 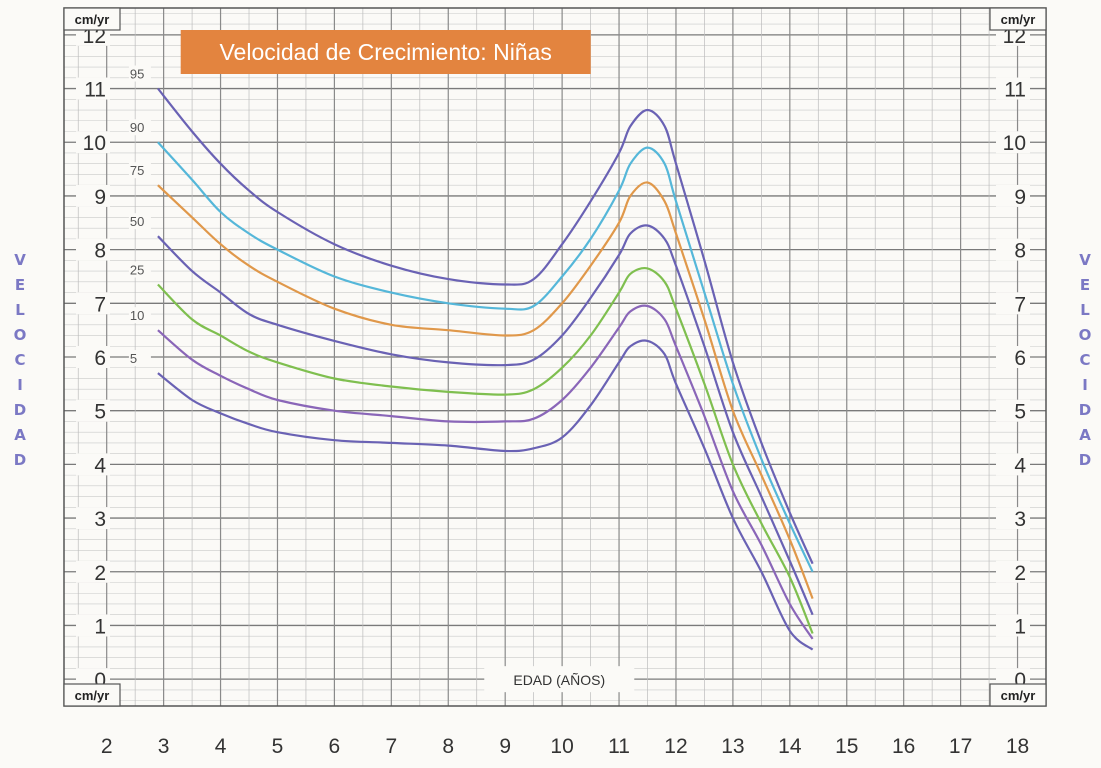 What do you see at coordinates (1020, 304) in the screenshot?
I see `y-tick-label-right: 7` at bounding box center [1020, 304].